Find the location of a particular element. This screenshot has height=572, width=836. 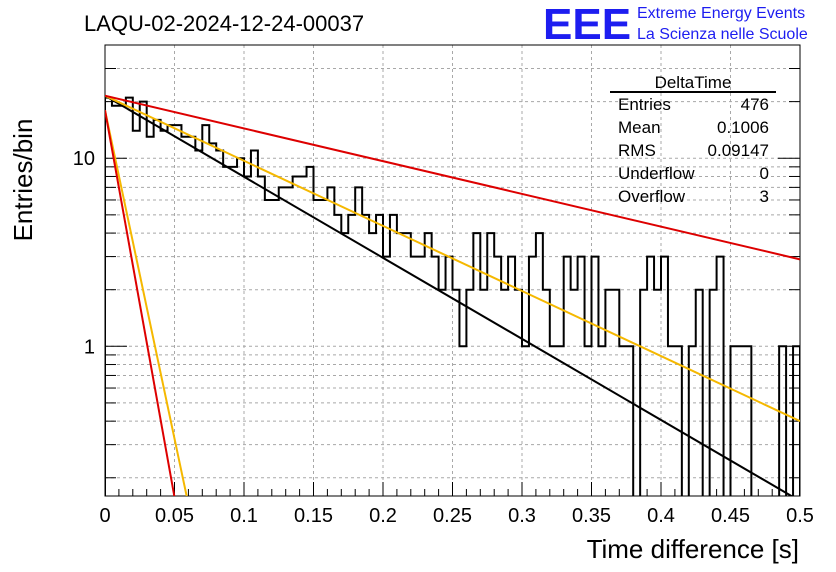

y-axis-label: Entries/bin is located at coordinates (23, 180).